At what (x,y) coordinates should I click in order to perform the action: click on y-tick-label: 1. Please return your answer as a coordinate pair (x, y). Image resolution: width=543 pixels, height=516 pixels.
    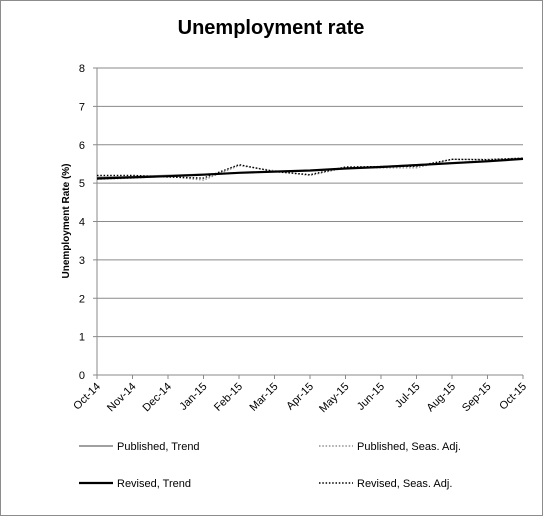
    Looking at the image, I should click on (82, 338).